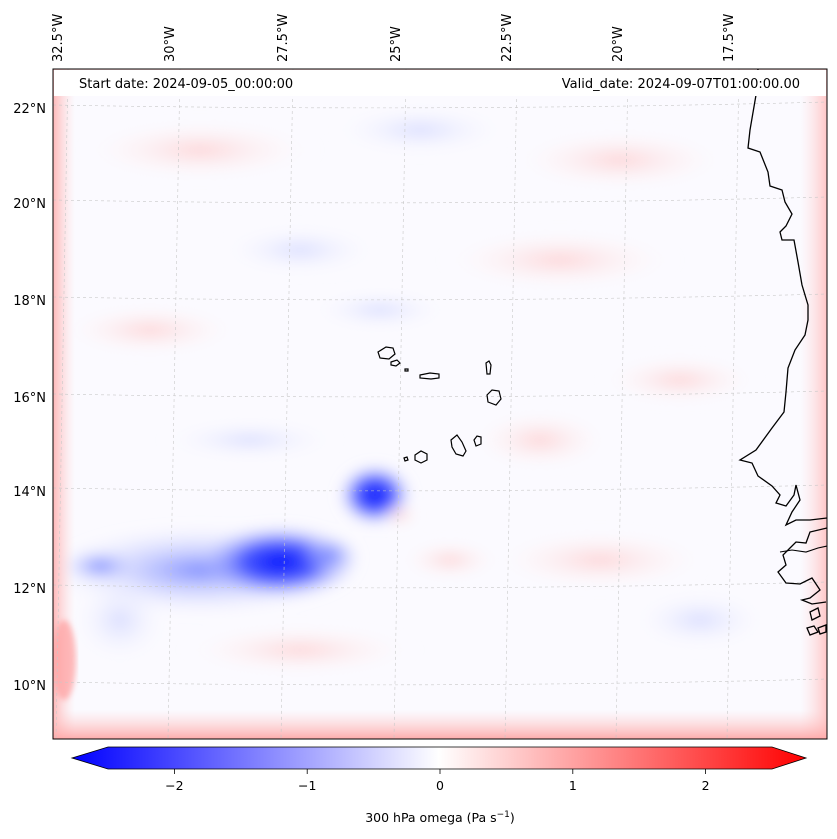 The image size is (837, 839). I want to click on island-sao-nicolau, so click(429, 376).